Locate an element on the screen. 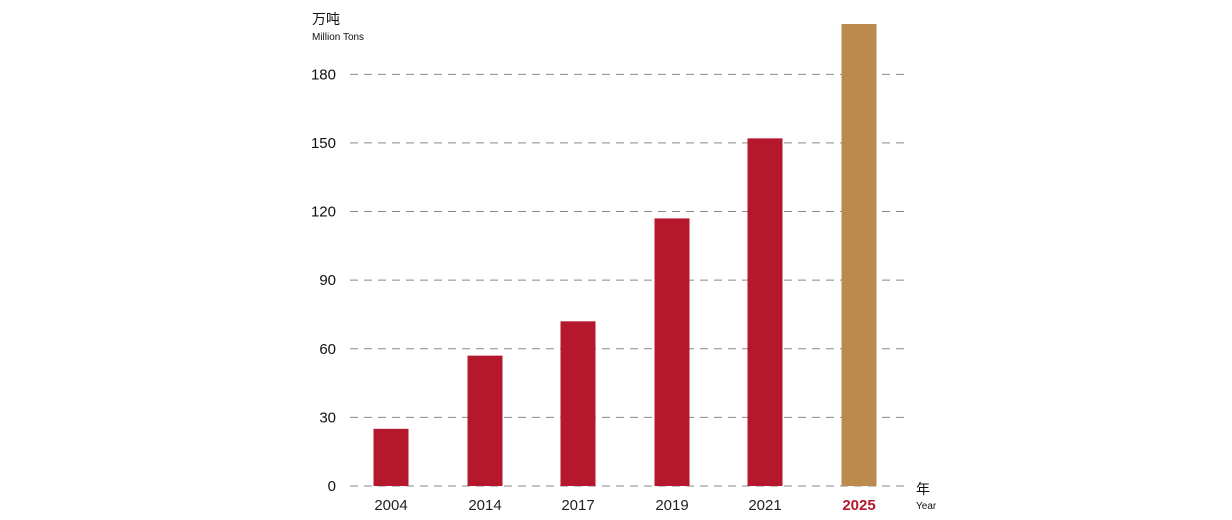  x-axis-unit-label-english: Year is located at coordinates (926, 506).